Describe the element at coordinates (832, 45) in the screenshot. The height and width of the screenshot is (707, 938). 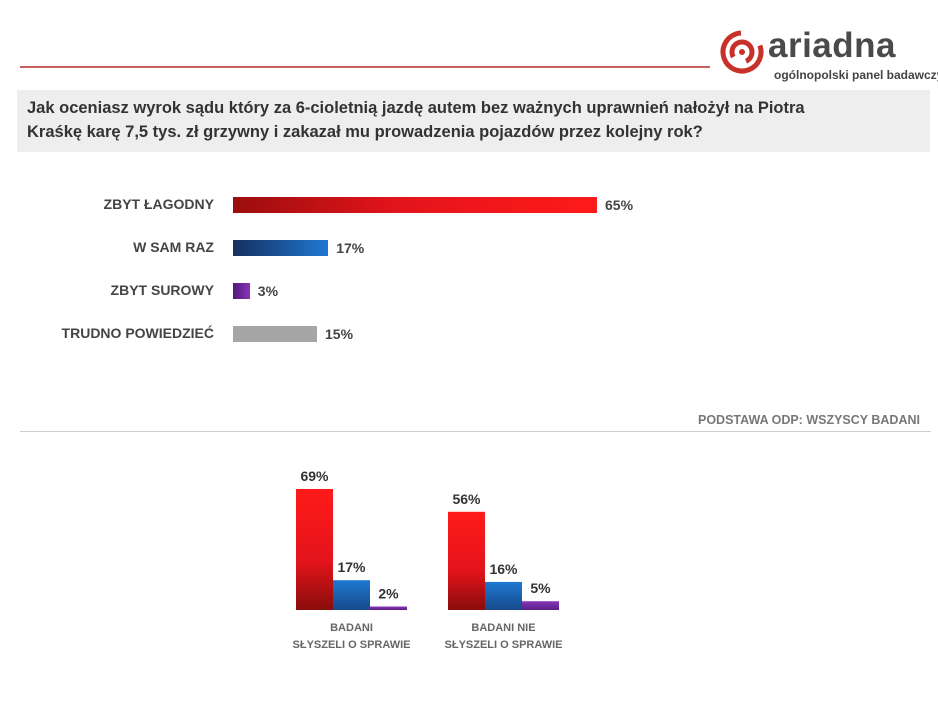
I see `logo-wordmark: ariadna` at that location.